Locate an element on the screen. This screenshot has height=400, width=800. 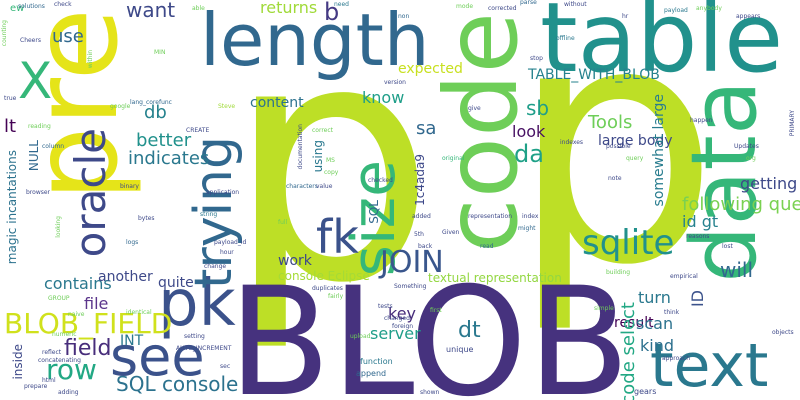
word: AUTO_INCREMENT is located at coordinates (204, 348).